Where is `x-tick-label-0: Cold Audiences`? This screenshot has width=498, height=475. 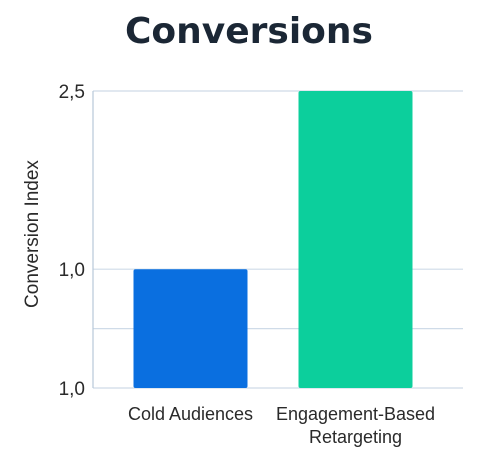
x-tick-label-0: Cold Audiences is located at coordinates (190, 414).